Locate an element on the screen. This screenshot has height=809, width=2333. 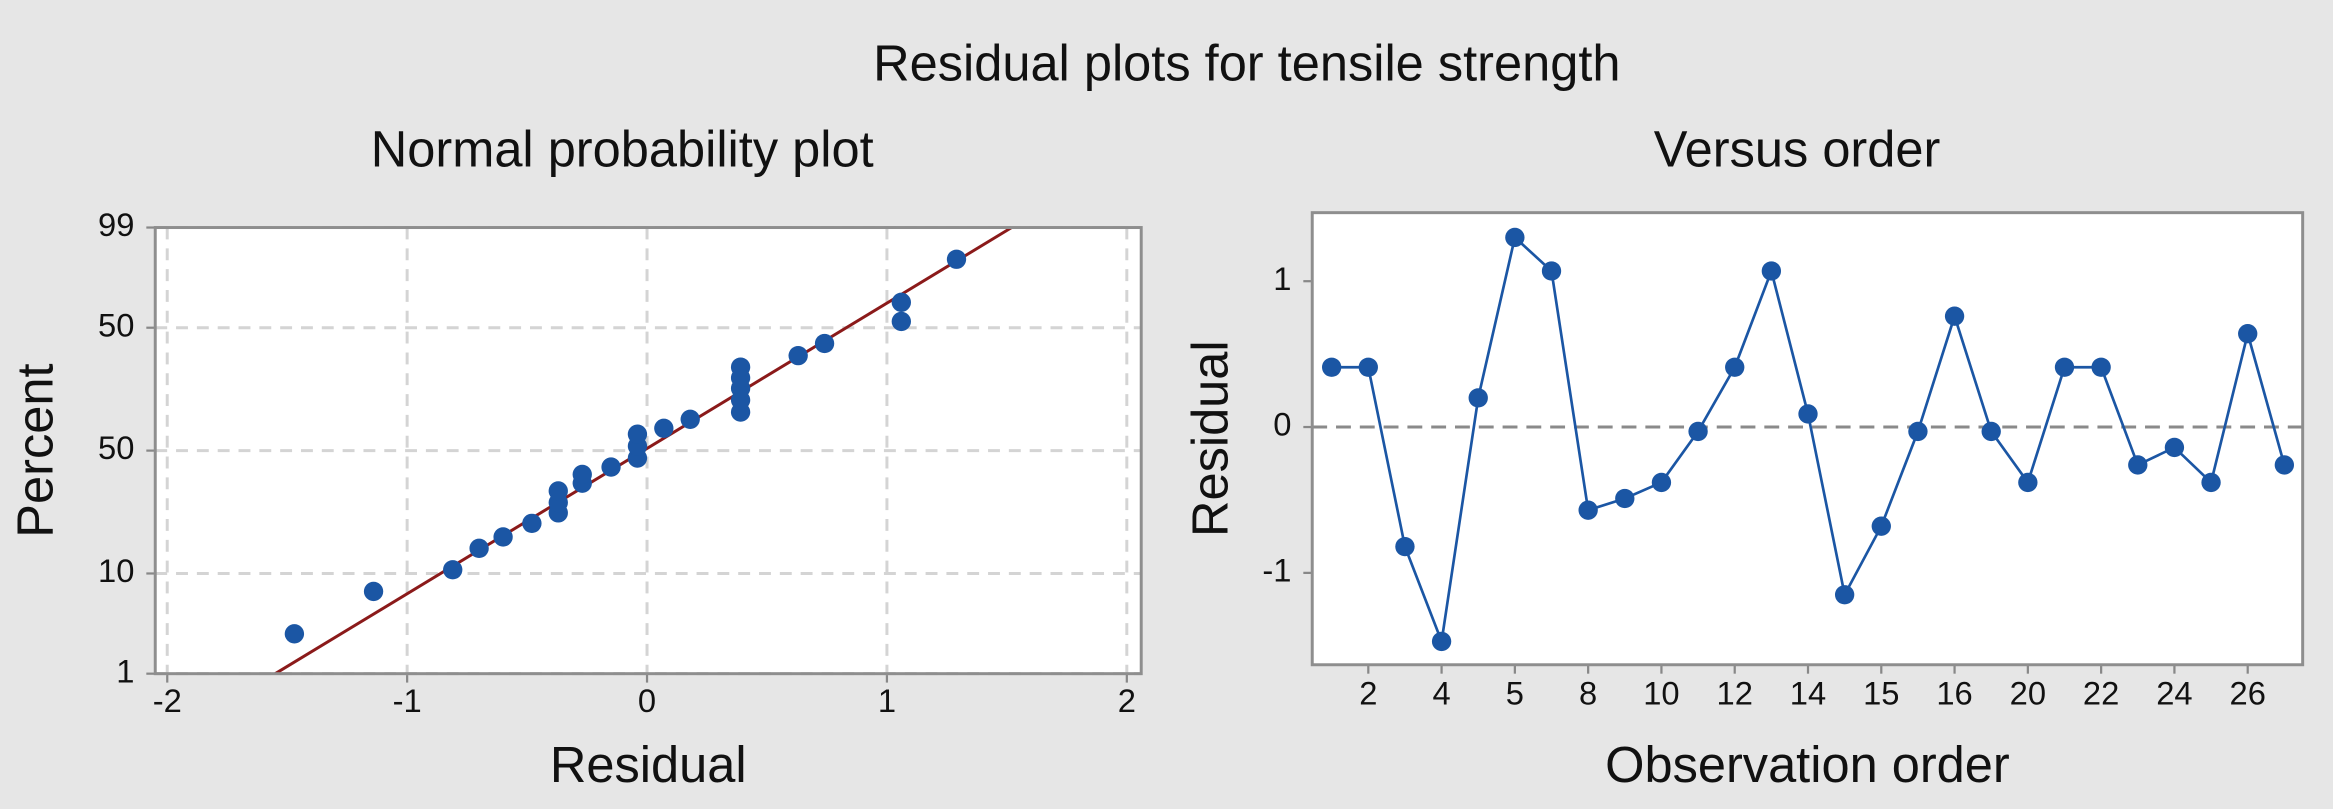
chart-title: Versus order is located at coordinates (1797, 149).